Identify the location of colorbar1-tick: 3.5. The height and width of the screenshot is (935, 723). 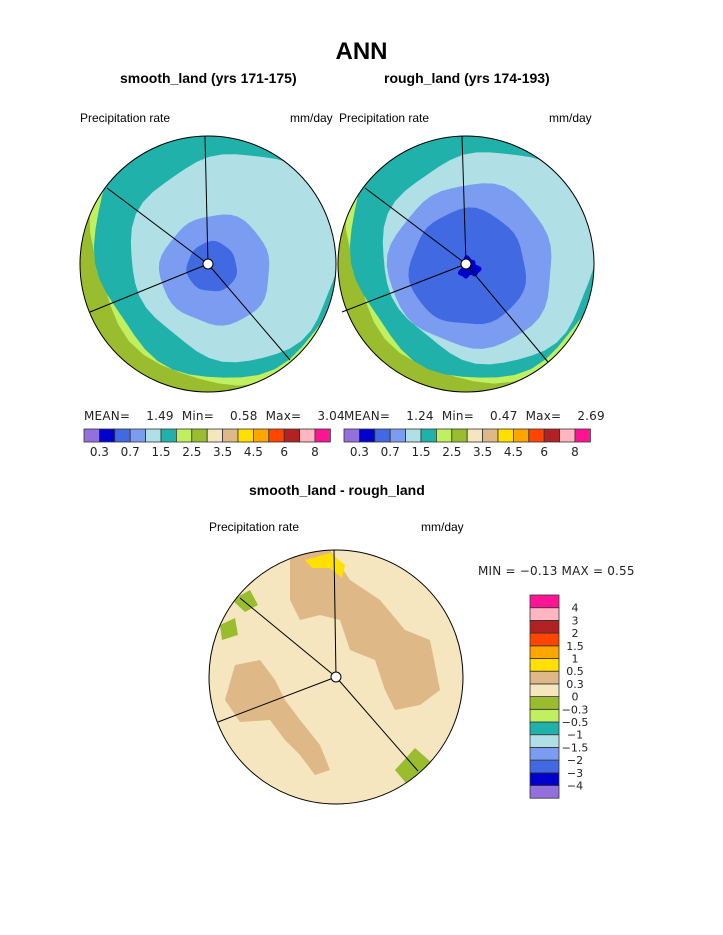
(222, 452).